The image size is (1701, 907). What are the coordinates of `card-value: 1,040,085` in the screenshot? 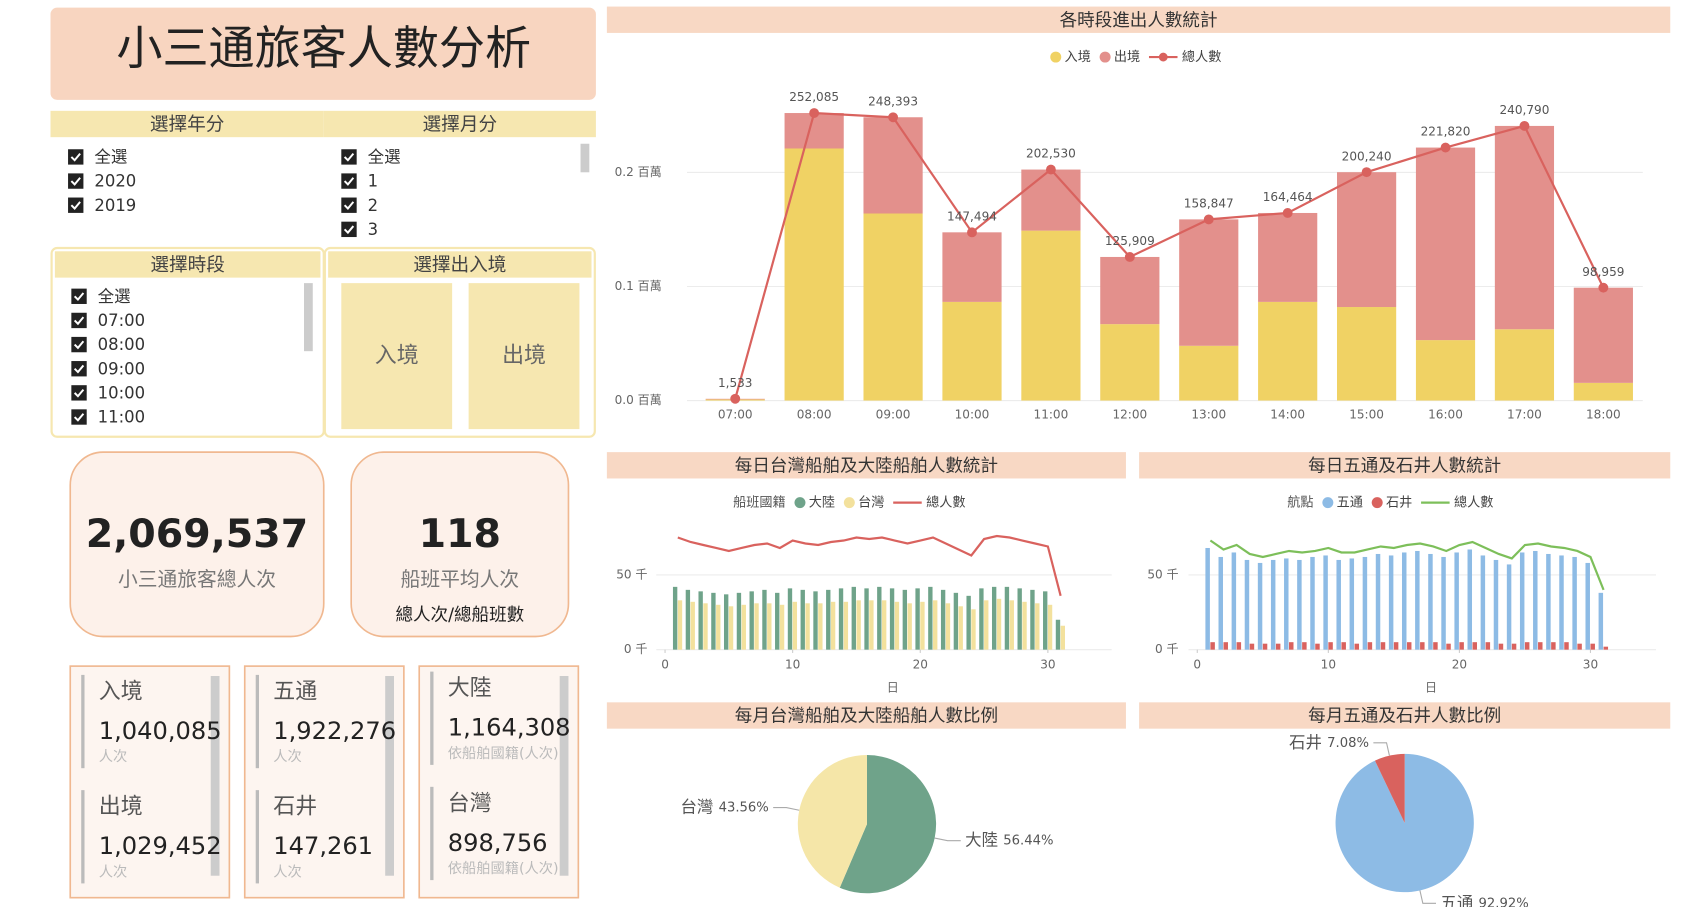 It's located at (160, 731).